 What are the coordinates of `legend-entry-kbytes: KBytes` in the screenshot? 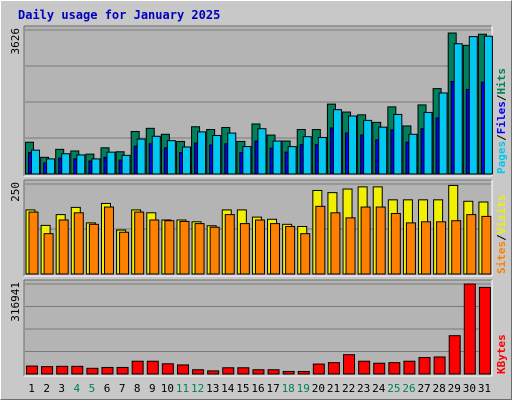 It's located at (501, 354).